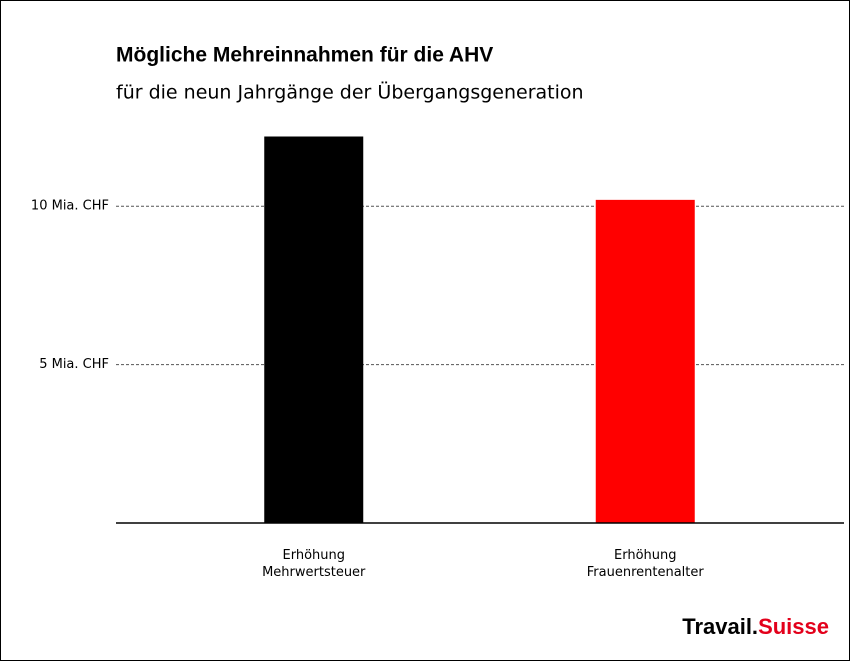  Describe the element at coordinates (304, 55) in the screenshot. I see `chart-title: Mögliche Mehreinnahmen für die AHV` at that location.